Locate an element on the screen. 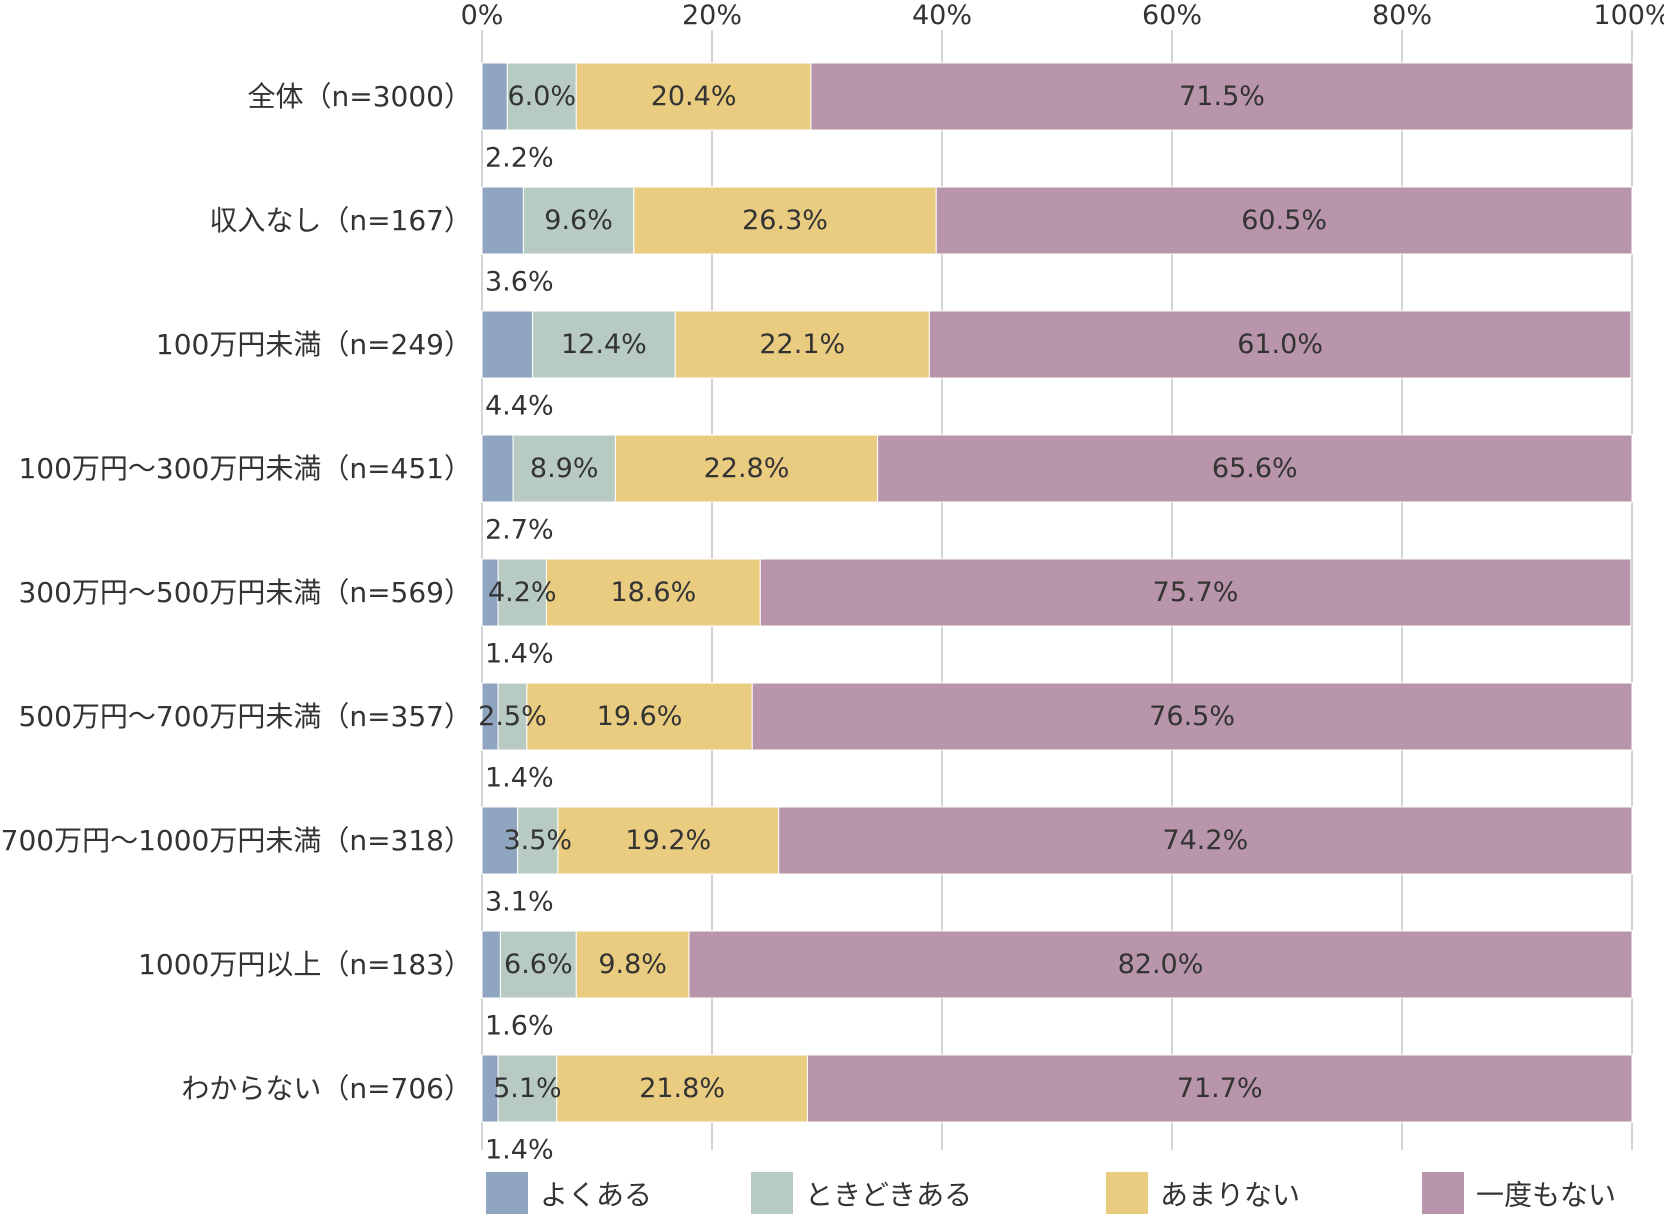  data-label: 21.8% is located at coordinates (682, 1088).